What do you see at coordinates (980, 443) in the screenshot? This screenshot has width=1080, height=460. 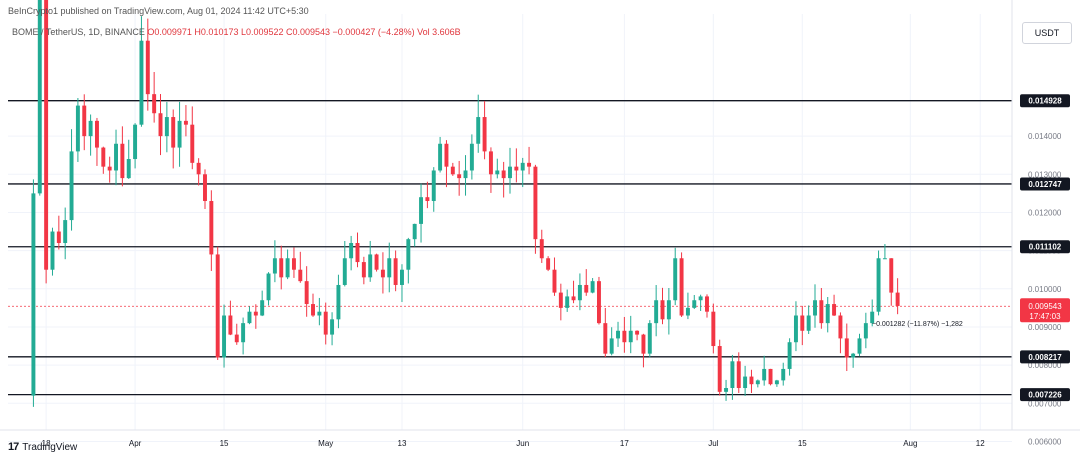 I see `x-tick-label: 12` at bounding box center [980, 443].